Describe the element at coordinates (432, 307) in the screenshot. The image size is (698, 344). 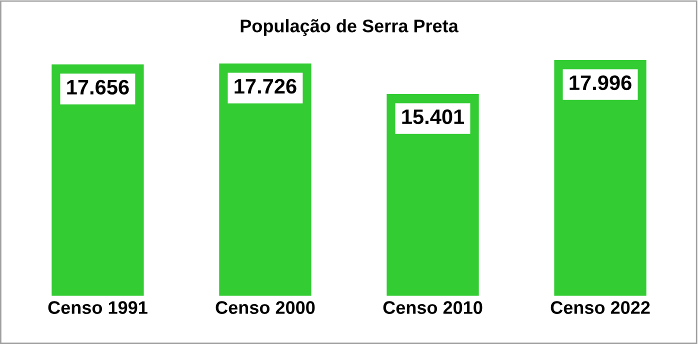
I see `x-tick-label: Censo 2010` at that location.